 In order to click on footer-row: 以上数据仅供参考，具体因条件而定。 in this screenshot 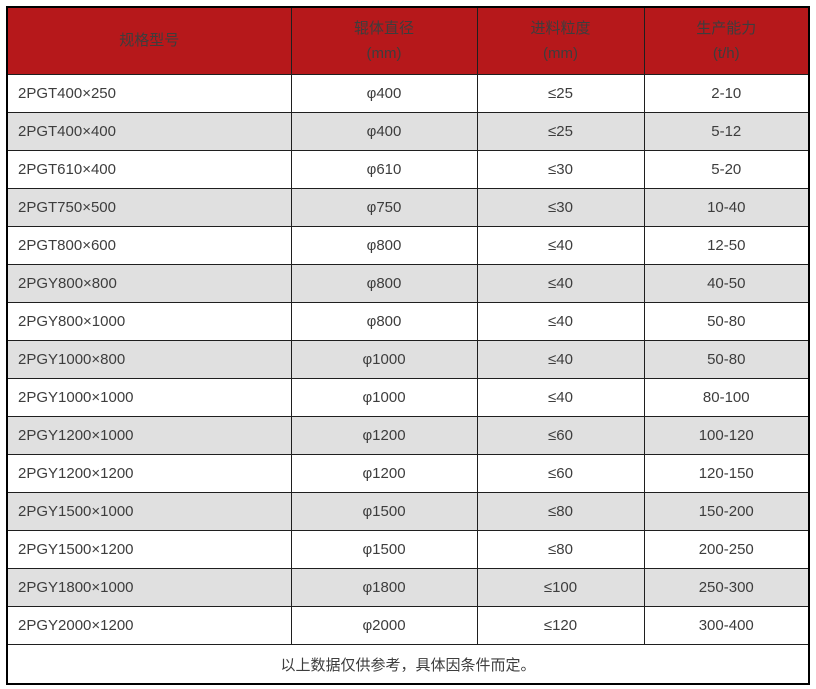, I will do `click(408, 664)`.